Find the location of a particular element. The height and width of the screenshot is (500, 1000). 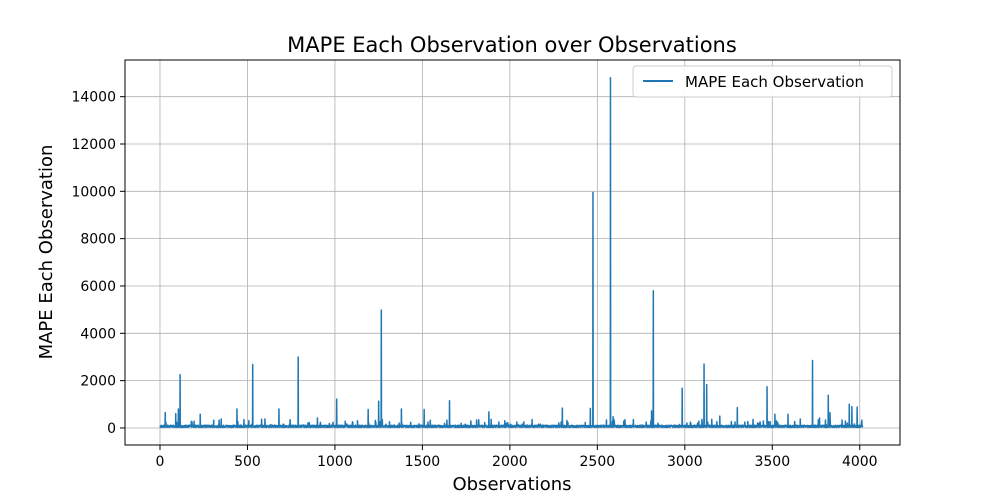

y-tick-label: 2000 is located at coordinates (98, 382).